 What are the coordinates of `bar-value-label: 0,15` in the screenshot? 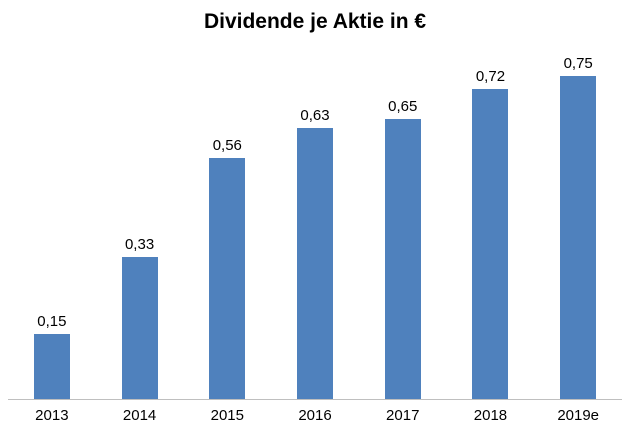 It's located at (52, 322).